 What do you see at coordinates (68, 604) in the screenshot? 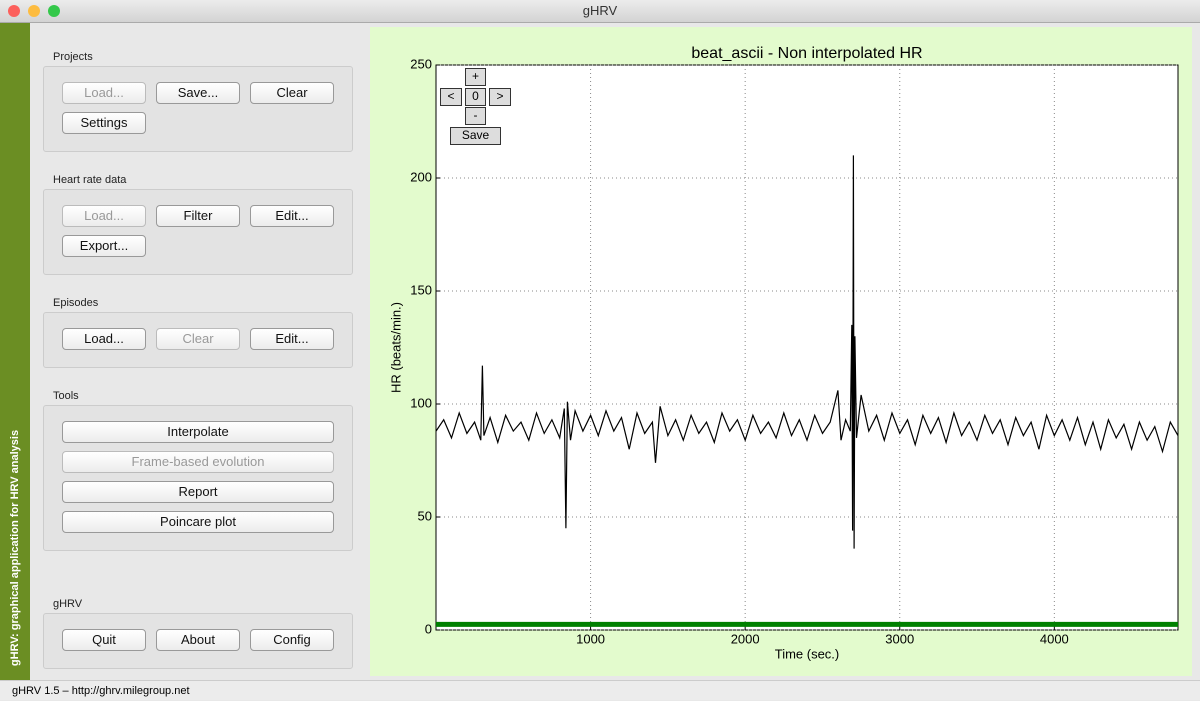
I see `group-title: gHRV` at bounding box center [68, 604].